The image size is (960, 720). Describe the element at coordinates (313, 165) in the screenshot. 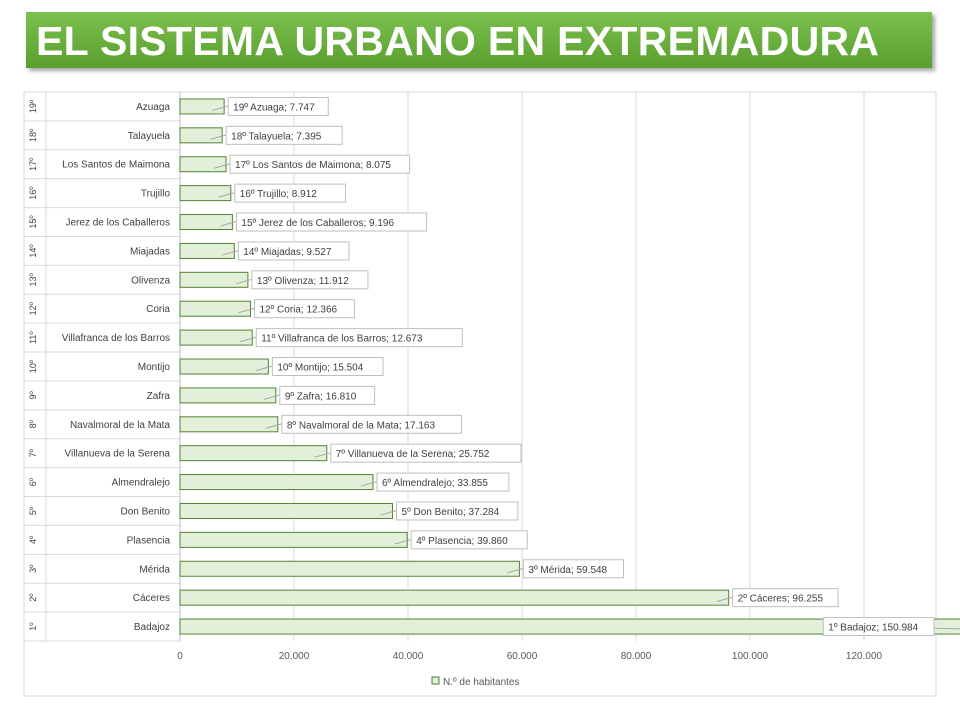

I see `data-label: 17º Los Santos de Maimona; 8.075` at that location.